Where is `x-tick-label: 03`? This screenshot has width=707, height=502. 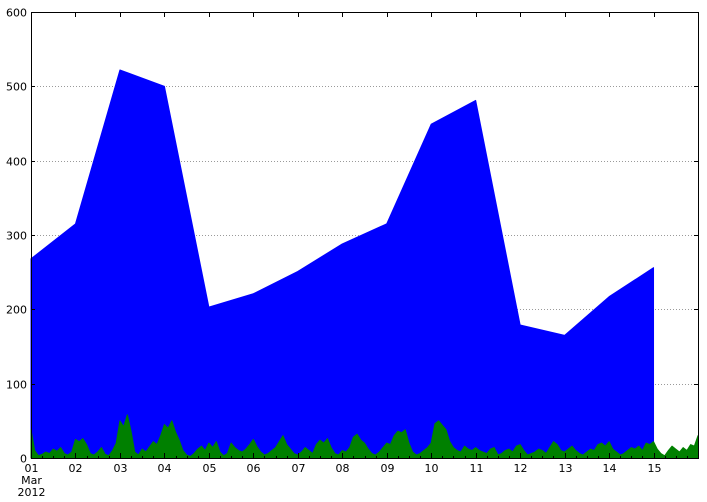 x-tick-label: 03 is located at coordinates (121, 468).